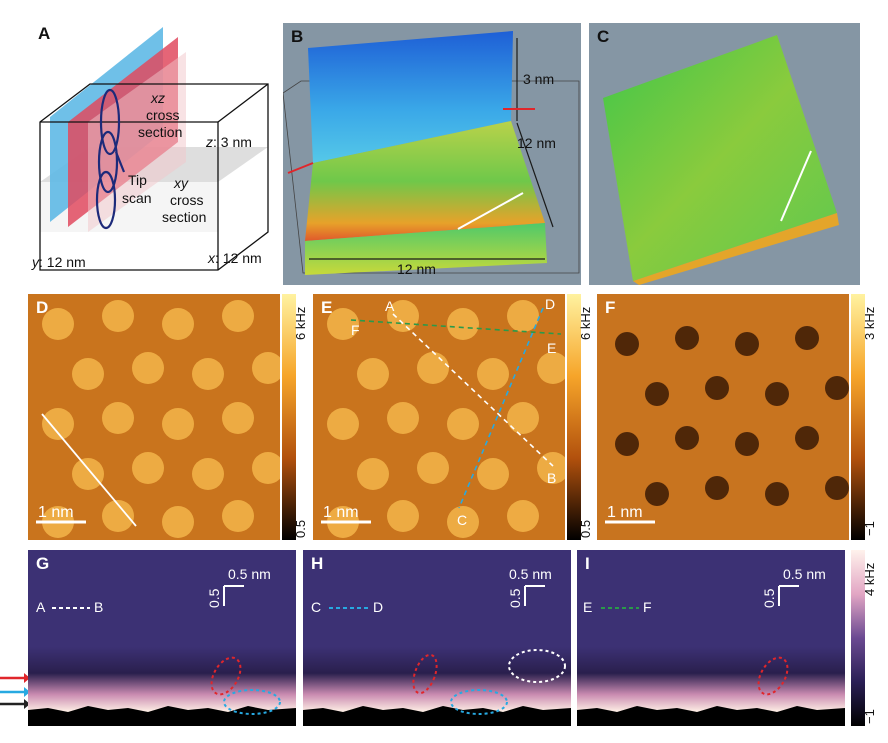 This screenshot has width=888, height=743. What do you see at coordinates (390, 306) in the screenshot?
I see `point-a: A` at bounding box center [390, 306].